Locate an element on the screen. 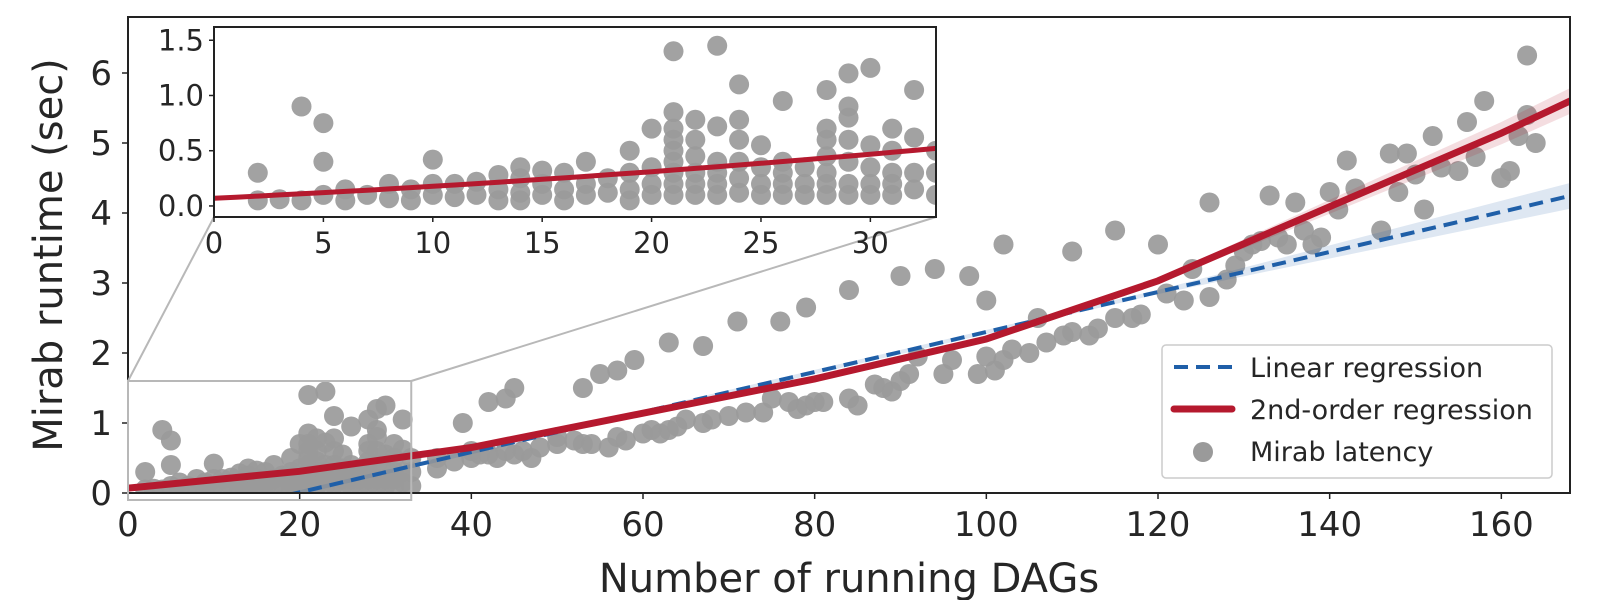 The height and width of the screenshot is (600, 1600). x-axis-title: Number of running DAGs is located at coordinates (849, 578).